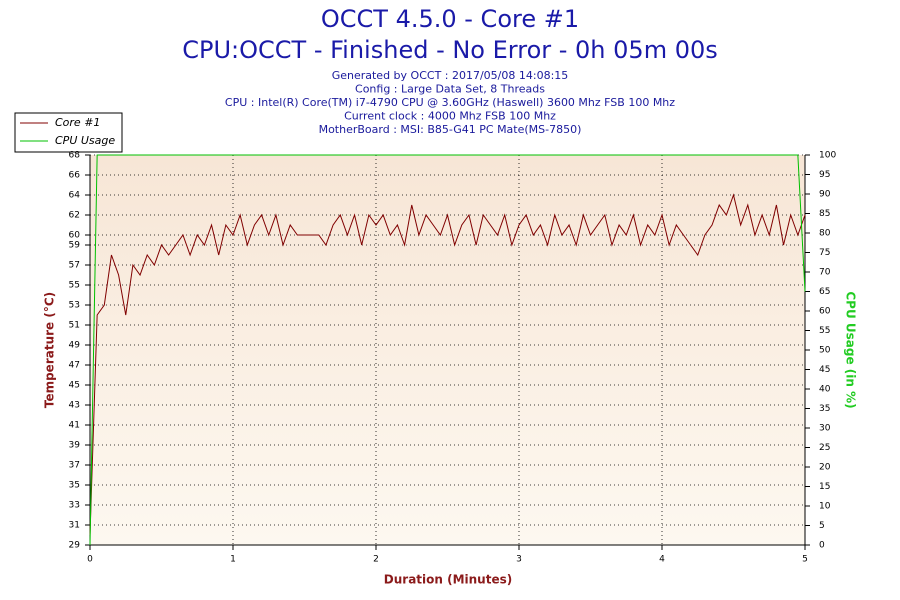 This screenshot has width=900, height=600. I want to click on chart-title: OCCT 4.5.0 - Core #1, so click(450, 19).